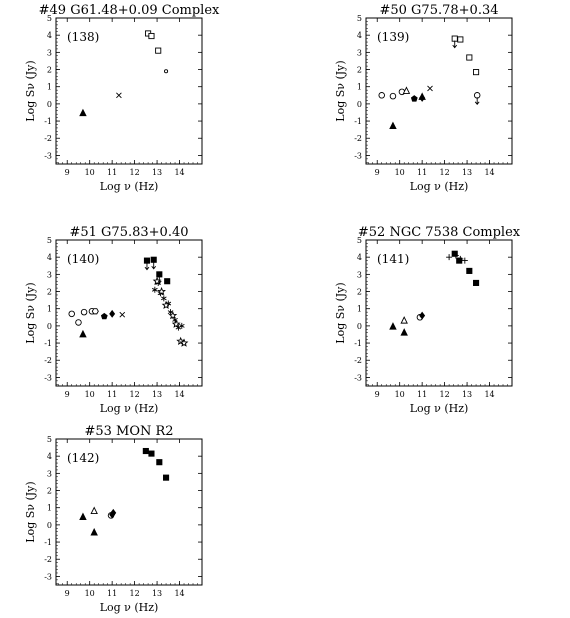 This screenshot has width=570, height=618. I want to click on source-number: (142), so click(83, 458).